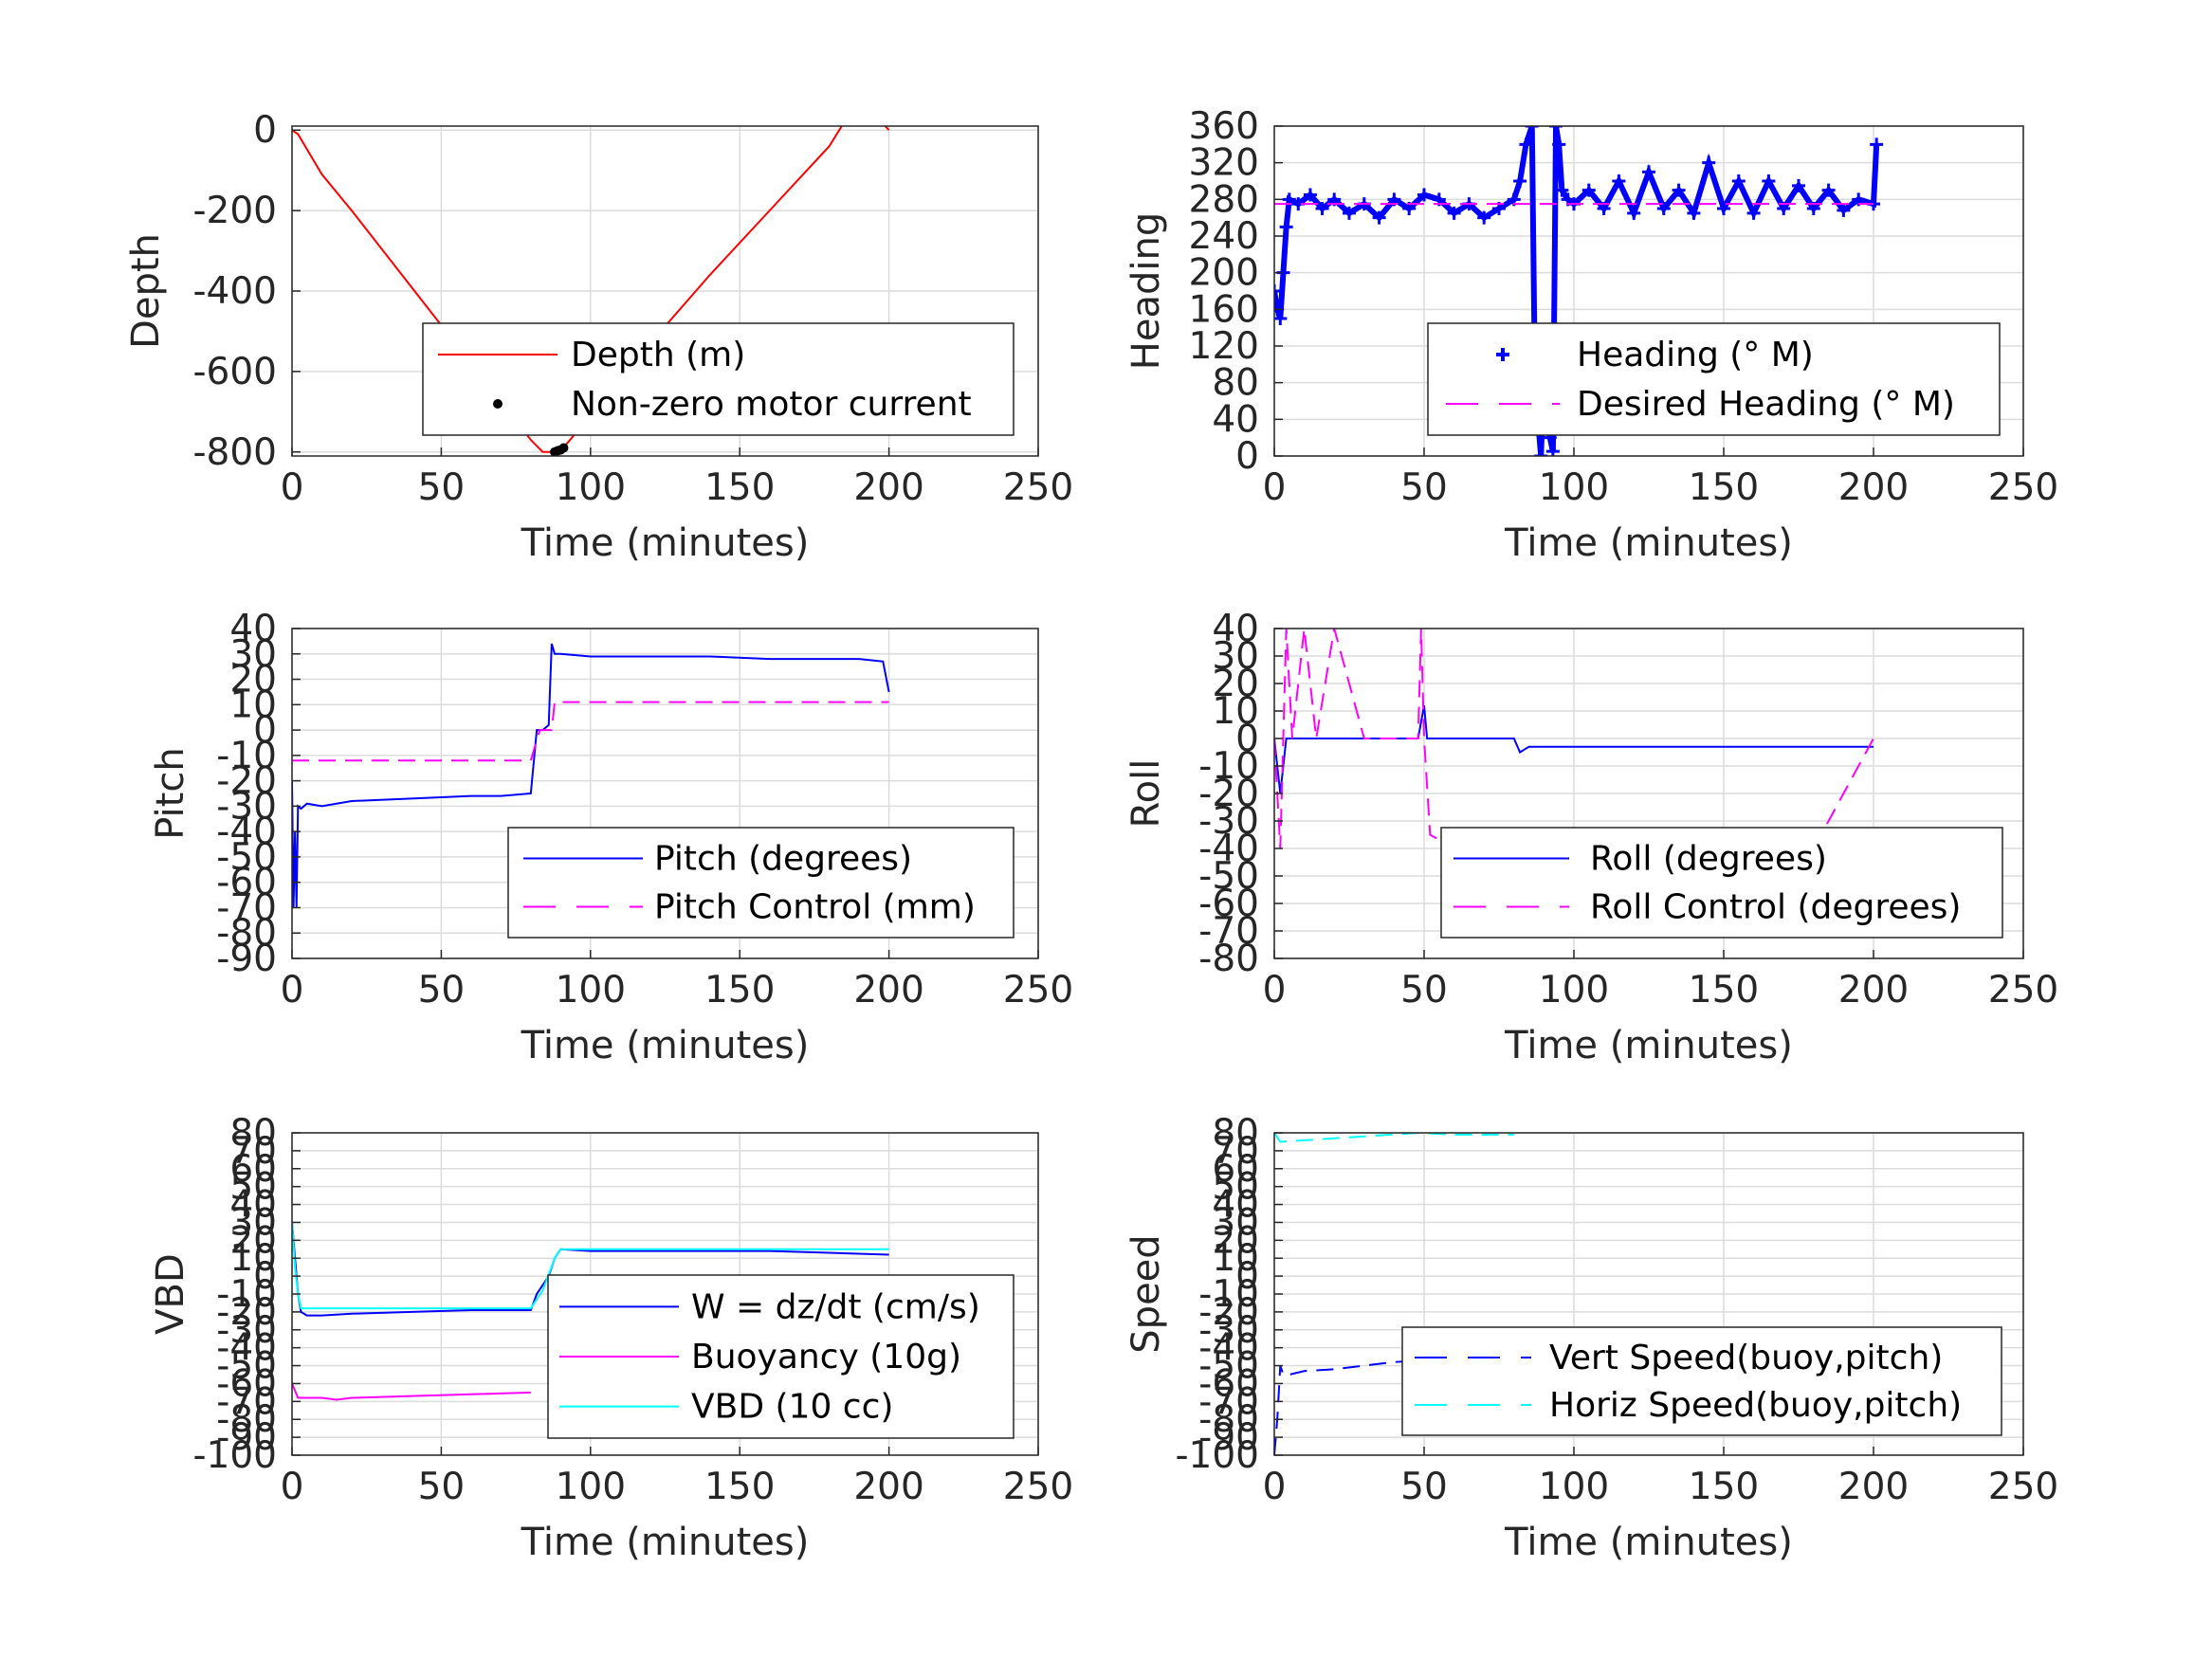 The image size is (2212, 1659). What do you see at coordinates (761, 883) in the screenshot?
I see `legend: Pitch (degrees) Pitch Control (mm)` at bounding box center [761, 883].